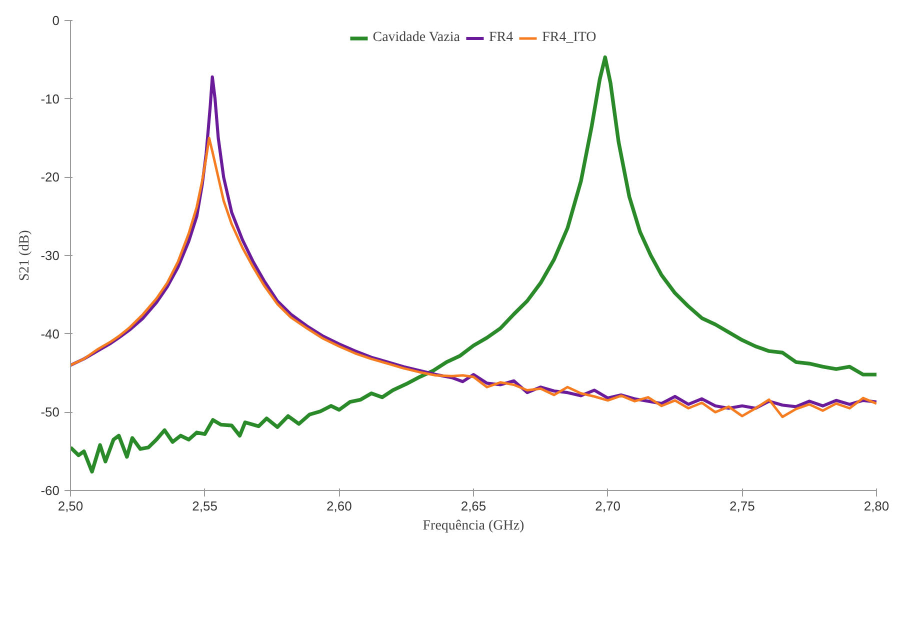 This screenshot has width=911, height=628. What do you see at coordinates (205, 506) in the screenshot?
I see `x-tick-label: 2,55` at bounding box center [205, 506].